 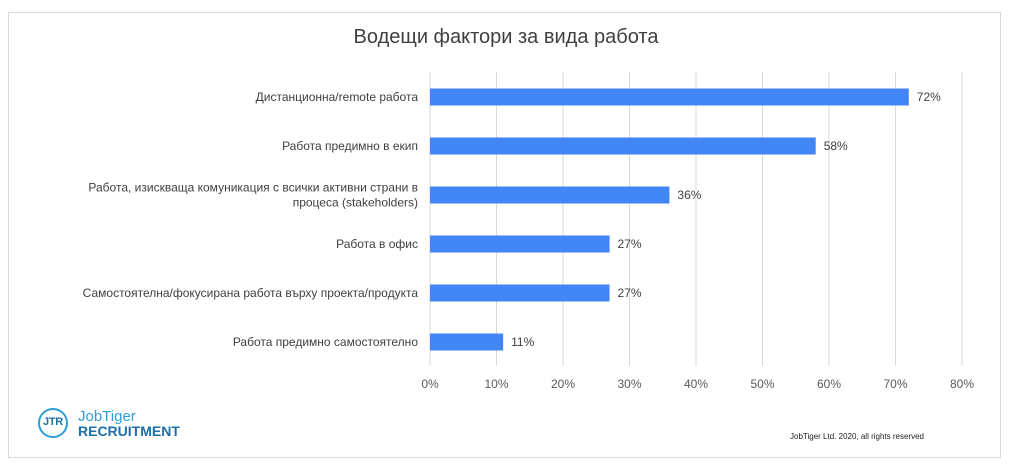 What do you see at coordinates (496, 384) in the screenshot?
I see `x-tick-label: 10%` at bounding box center [496, 384].